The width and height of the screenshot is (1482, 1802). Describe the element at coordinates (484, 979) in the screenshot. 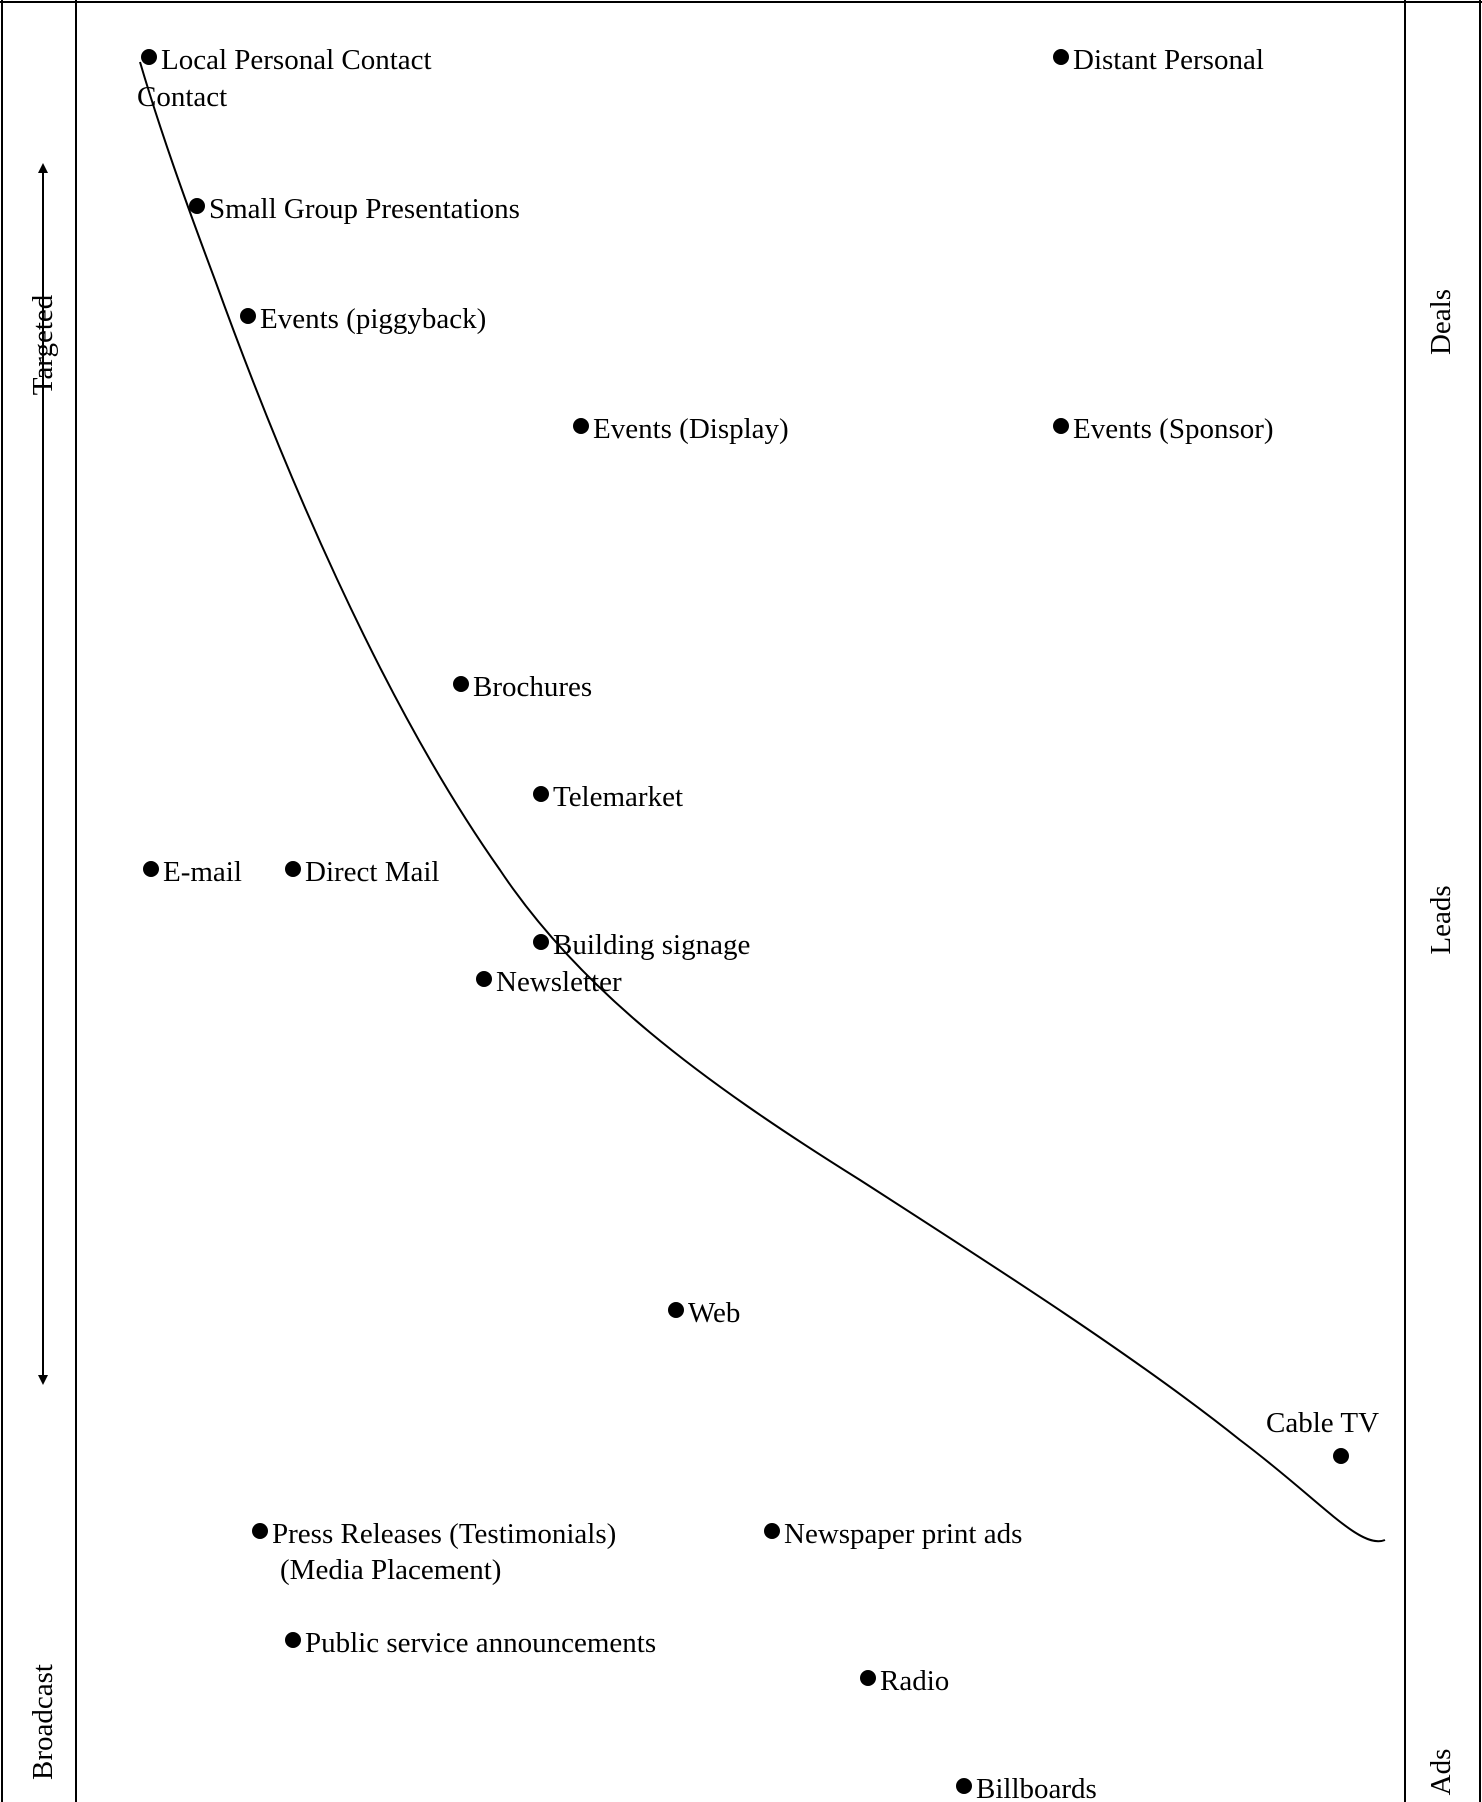

I see `channel-dot-newsletter` at that location.